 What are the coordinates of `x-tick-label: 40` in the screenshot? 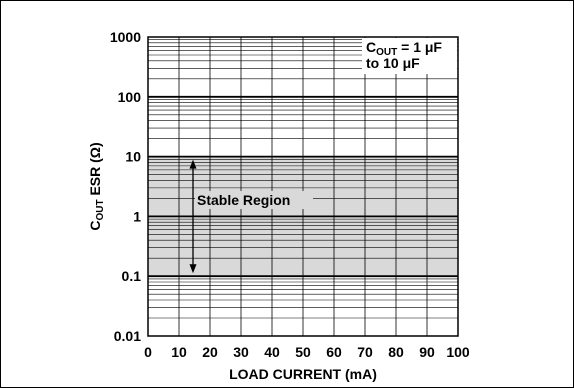 It's located at (272, 352).